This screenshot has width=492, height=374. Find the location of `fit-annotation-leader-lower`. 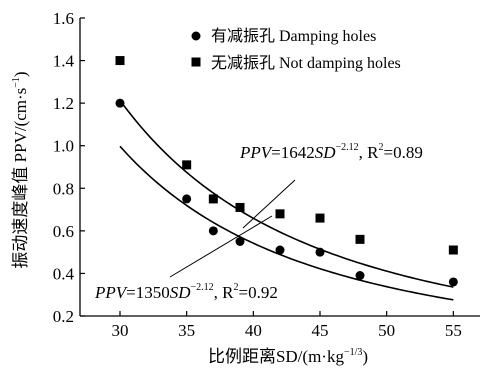

fit-annotation-leader-lower is located at coordinates (221, 246).